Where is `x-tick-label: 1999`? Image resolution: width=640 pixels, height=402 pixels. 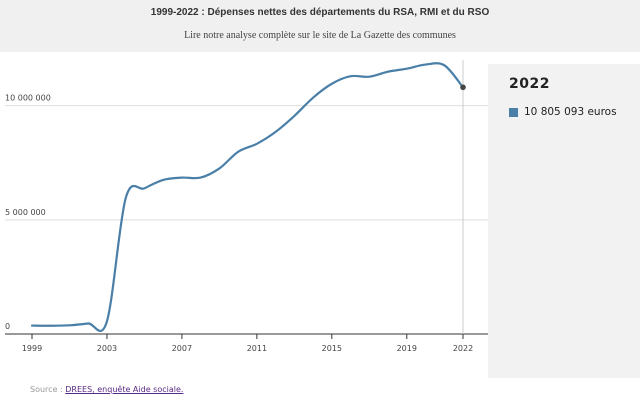 x-tick-label: 1999 is located at coordinates (32, 348).